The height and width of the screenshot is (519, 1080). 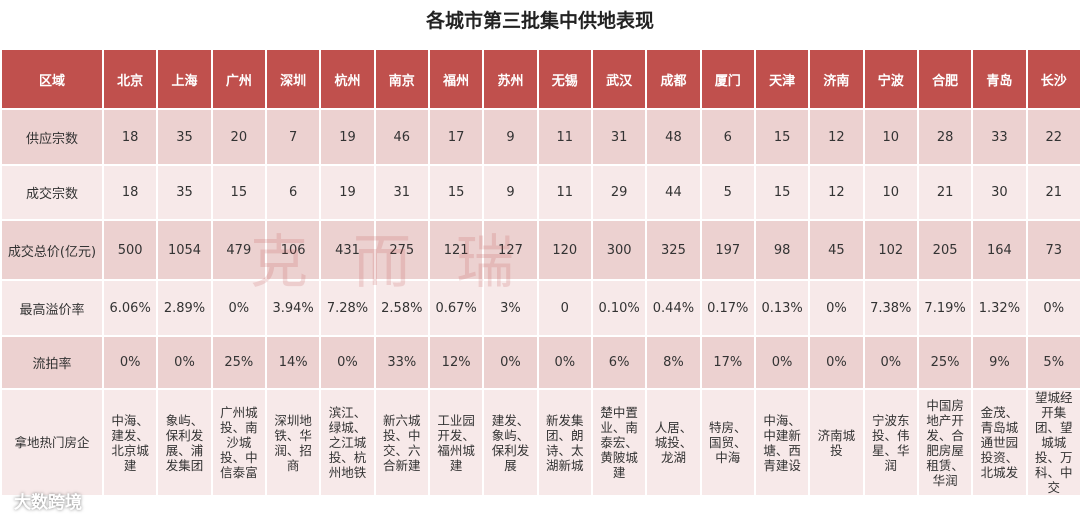 What do you see at coordinates (727, 308) in the screenshot?
I see `cell: 0.17%` at bounding box center [727, 308].